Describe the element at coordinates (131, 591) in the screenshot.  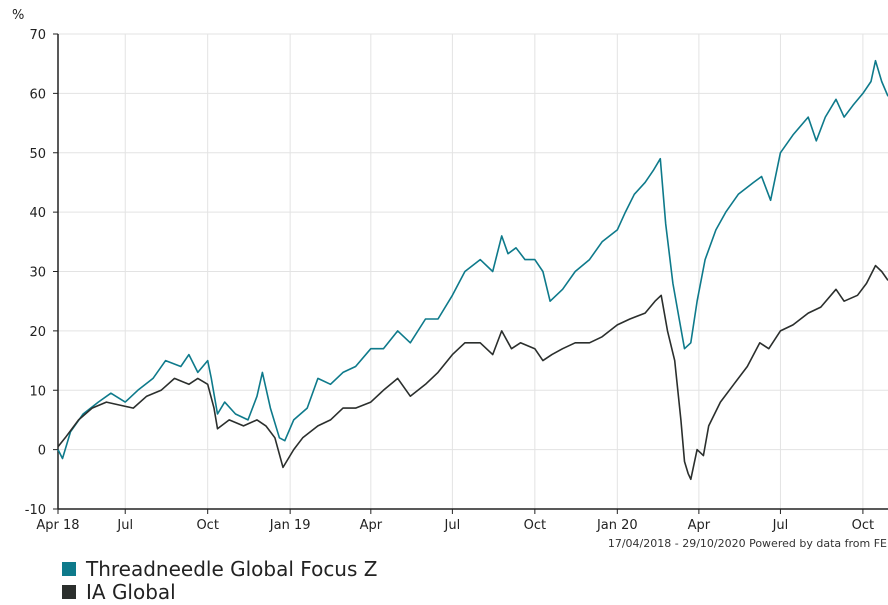
I see `legend-label-ia-global: IA Global` at that location.